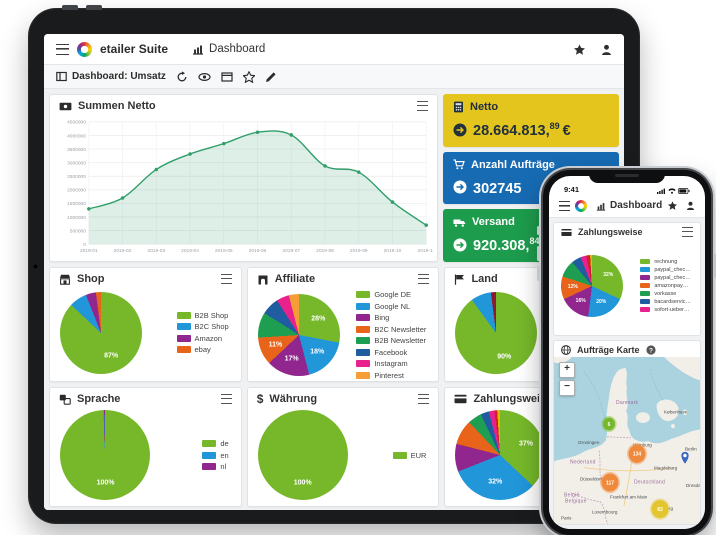  Describe the element at coordinates (685, 457) in the screenshot. I see `map-pin-marker` at that location.